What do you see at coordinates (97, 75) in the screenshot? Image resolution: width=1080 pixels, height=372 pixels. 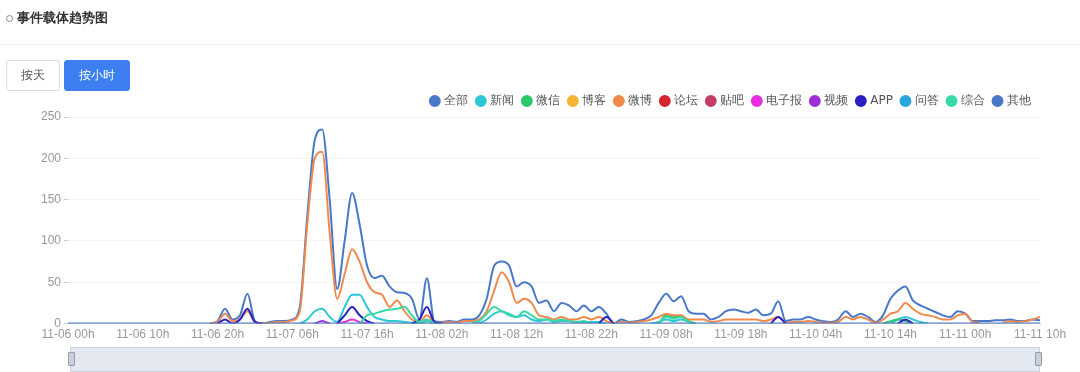 I see `text: 按小时` at bounding box center [97, 75].